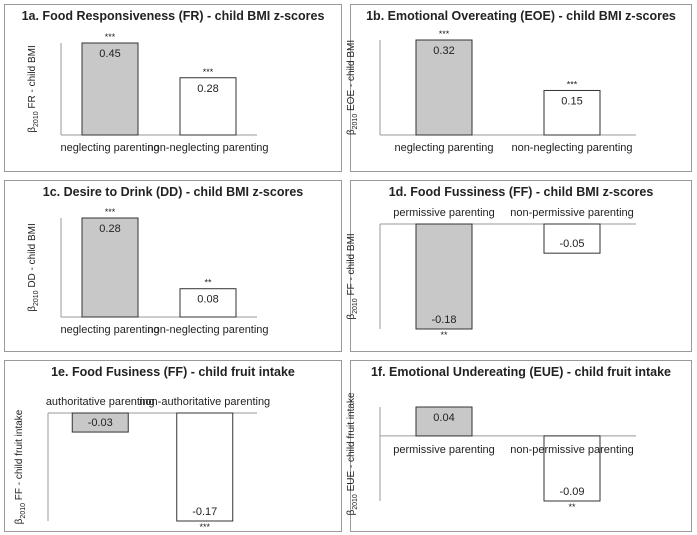 This screenshot has width=697, height=535. I want to click on y-axis-label: β2010 FF - child fruit intake, so click(20, 466).